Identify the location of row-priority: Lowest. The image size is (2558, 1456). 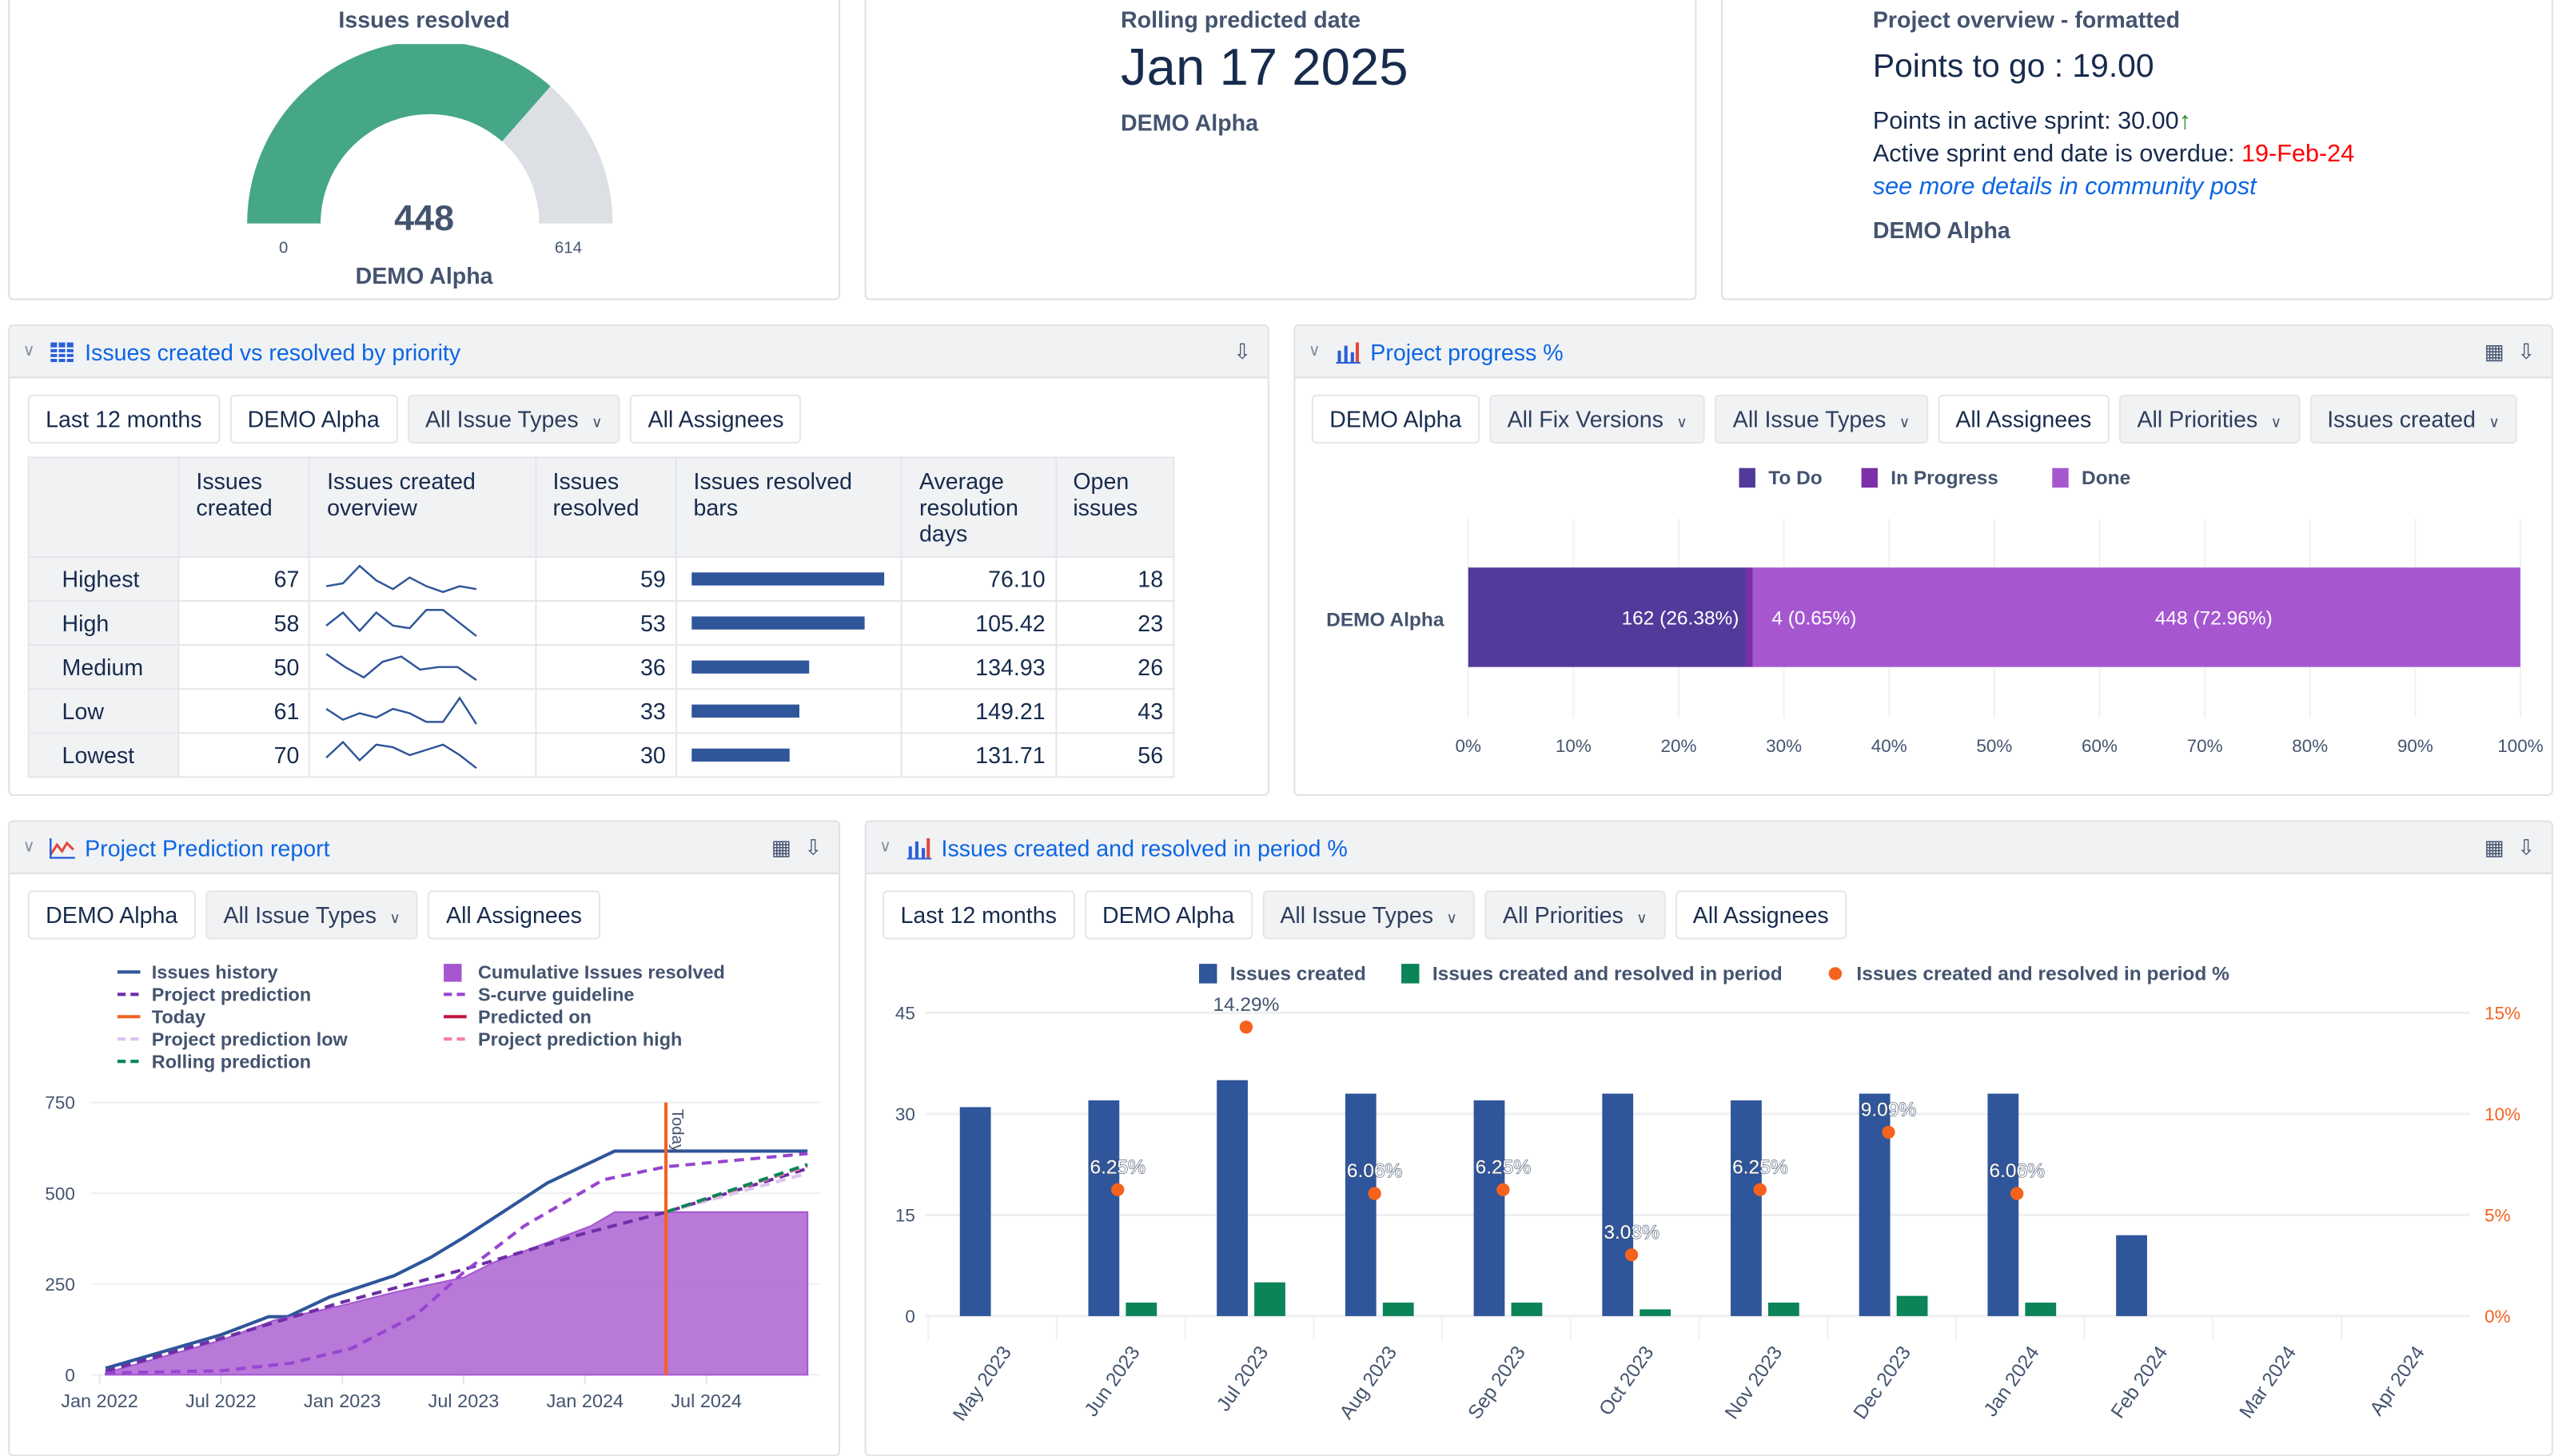
(104, 755).